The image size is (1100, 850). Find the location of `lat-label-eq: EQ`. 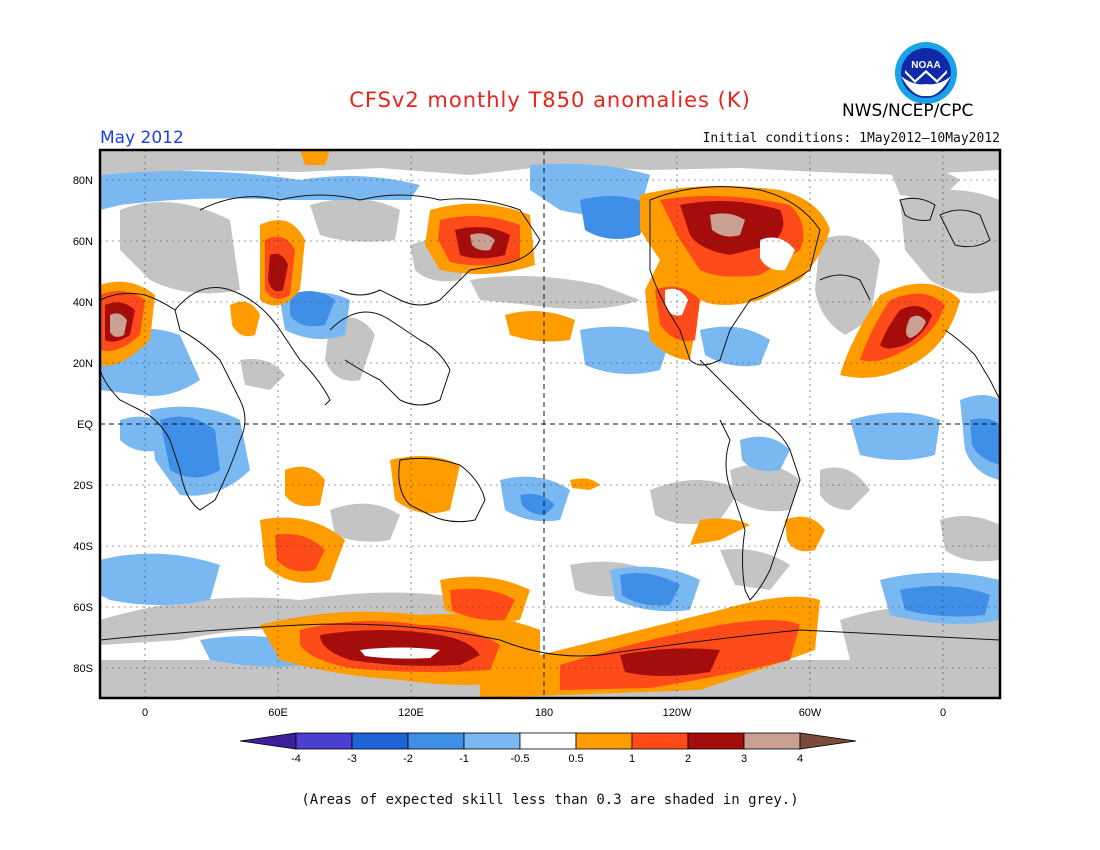

lat-label-eq: EQ is located at coordinates (85, 425).